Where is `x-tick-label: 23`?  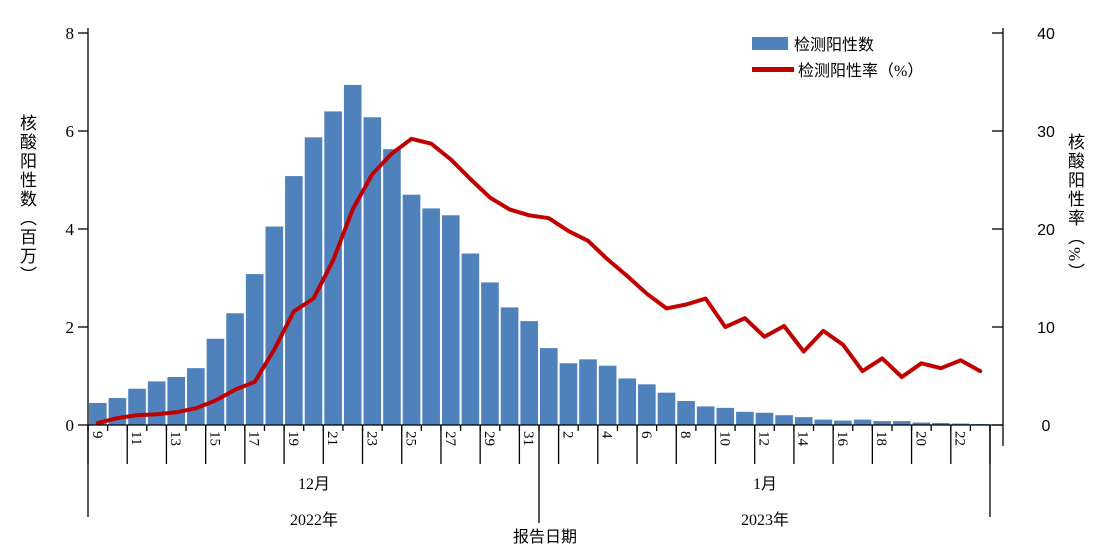
x-tick-label: 23 is located at coordinates (371, 438).